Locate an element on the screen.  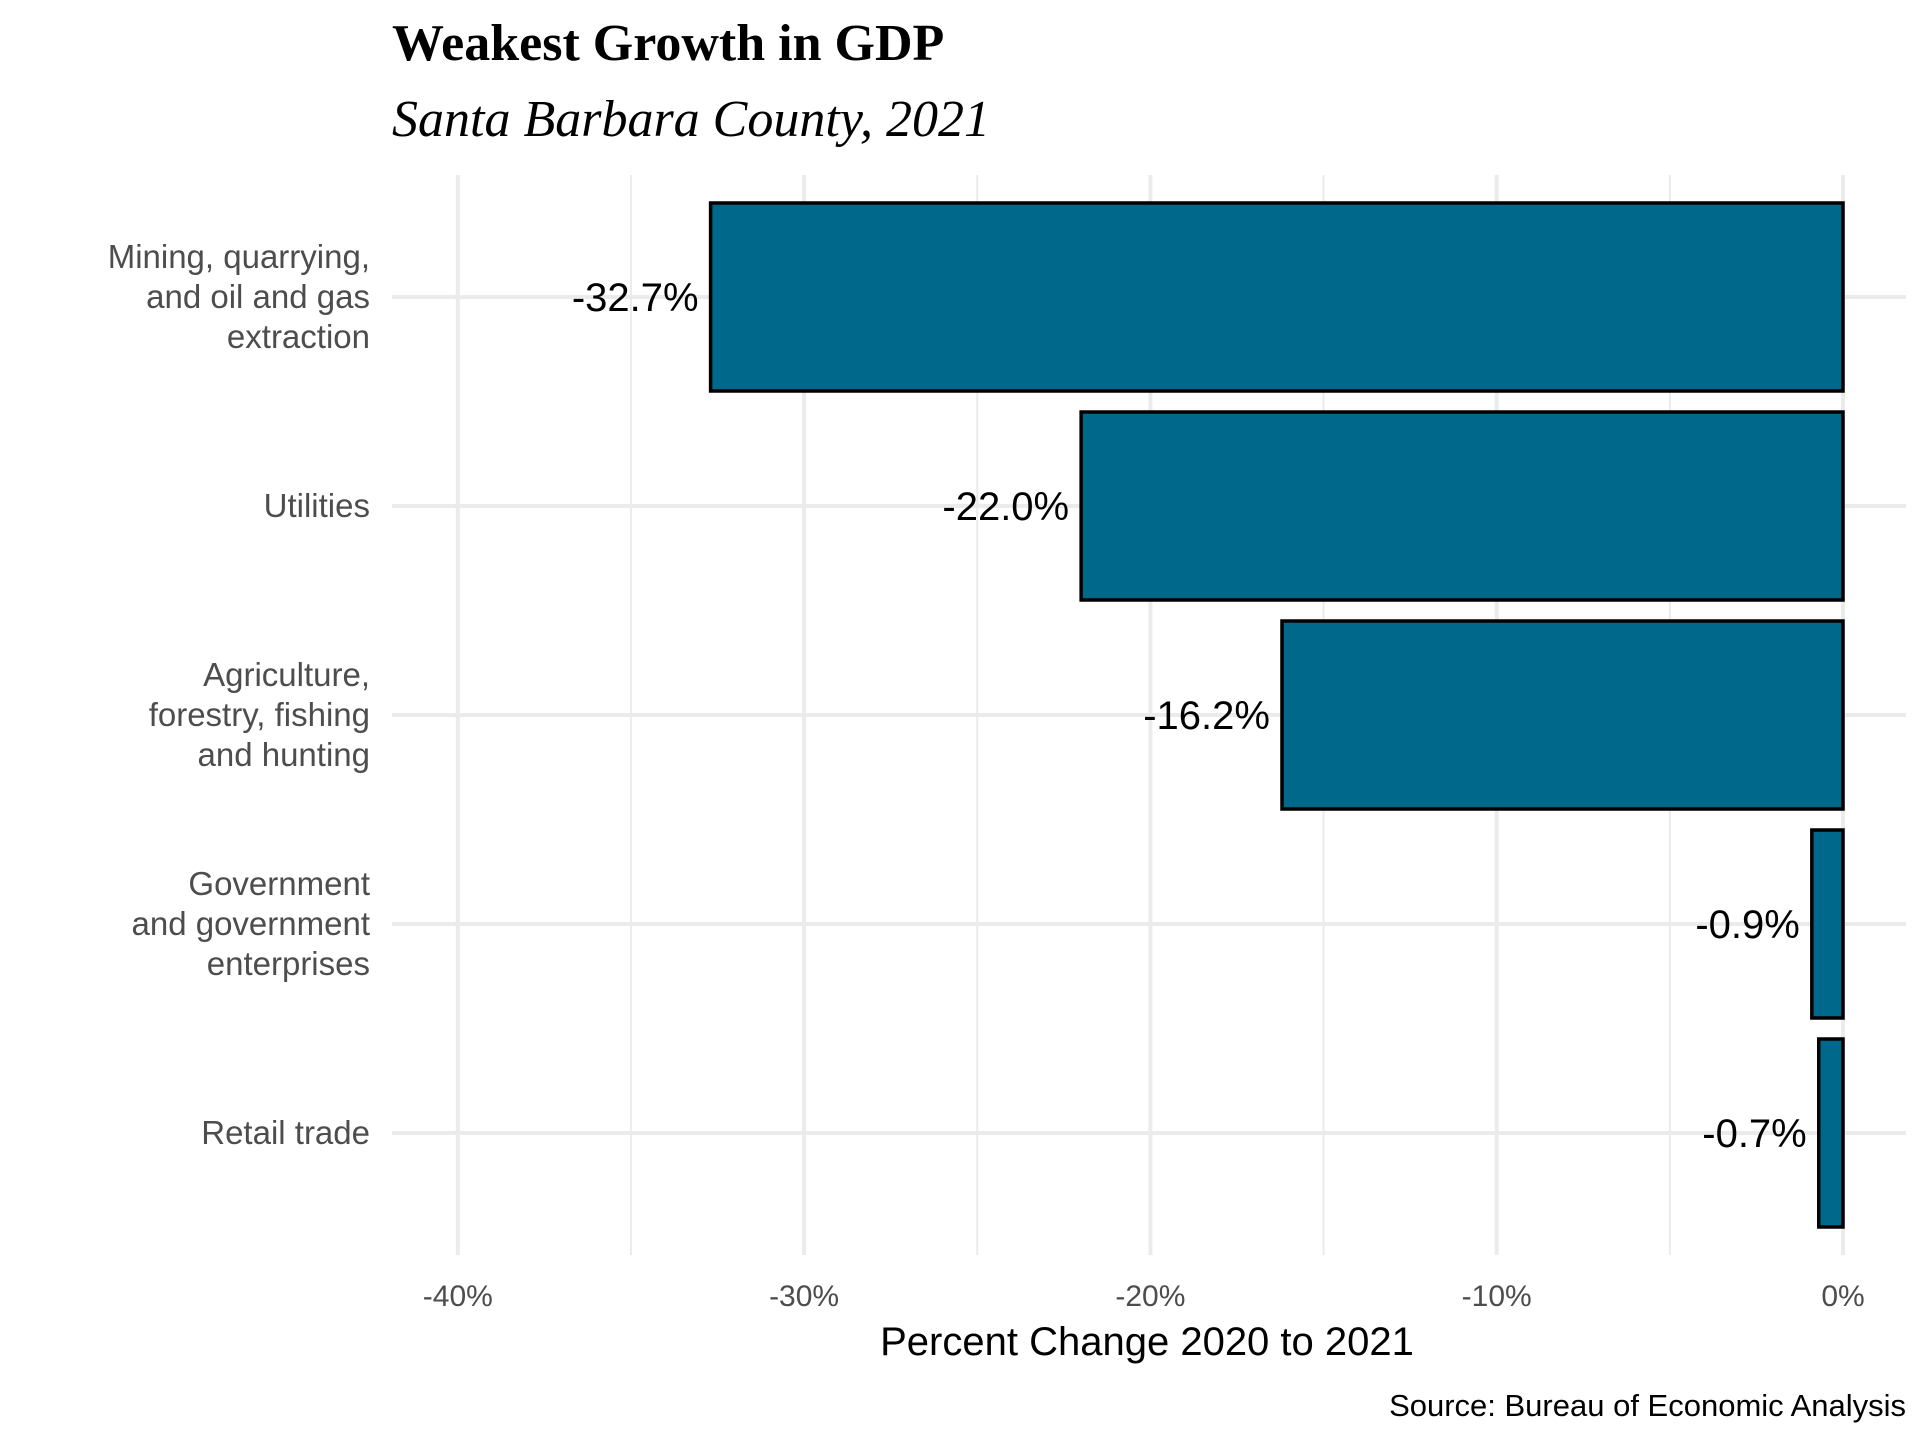
category-label: Retail trade is located at coordinates (285, 1132).